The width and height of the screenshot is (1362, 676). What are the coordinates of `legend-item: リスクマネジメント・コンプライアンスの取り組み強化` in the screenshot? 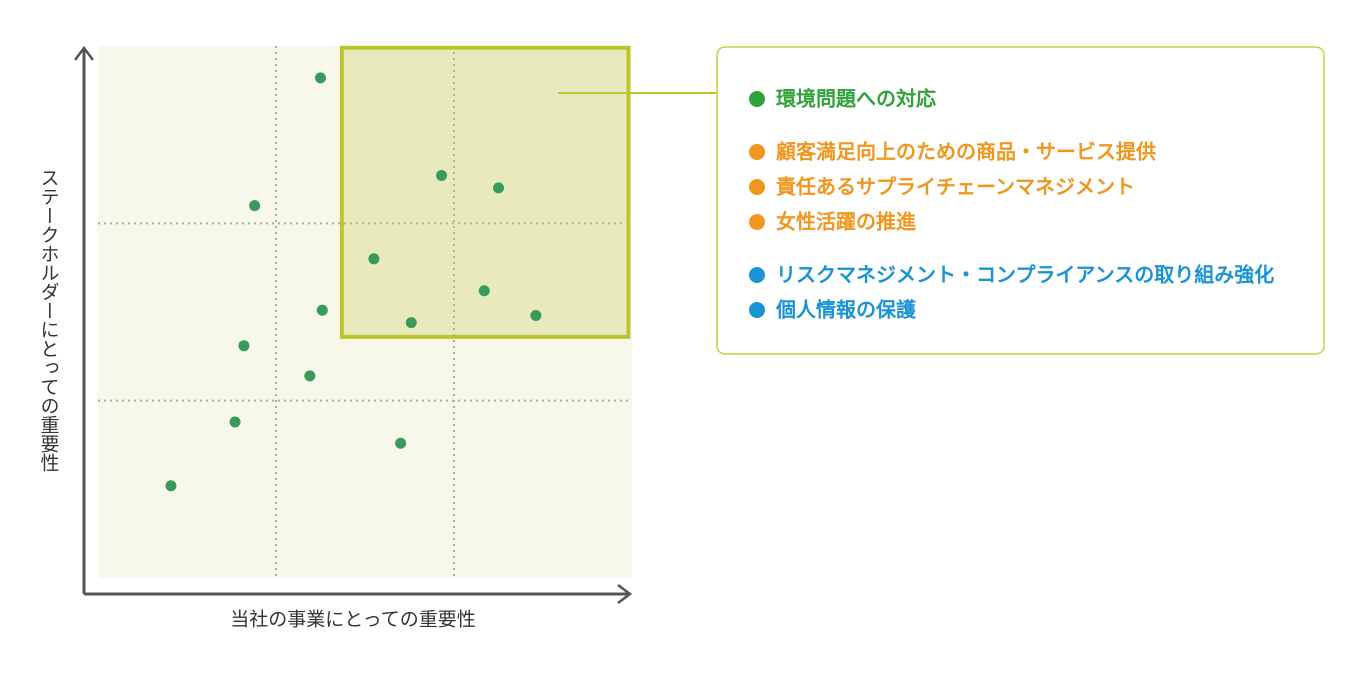 It's located at (1025, 275).